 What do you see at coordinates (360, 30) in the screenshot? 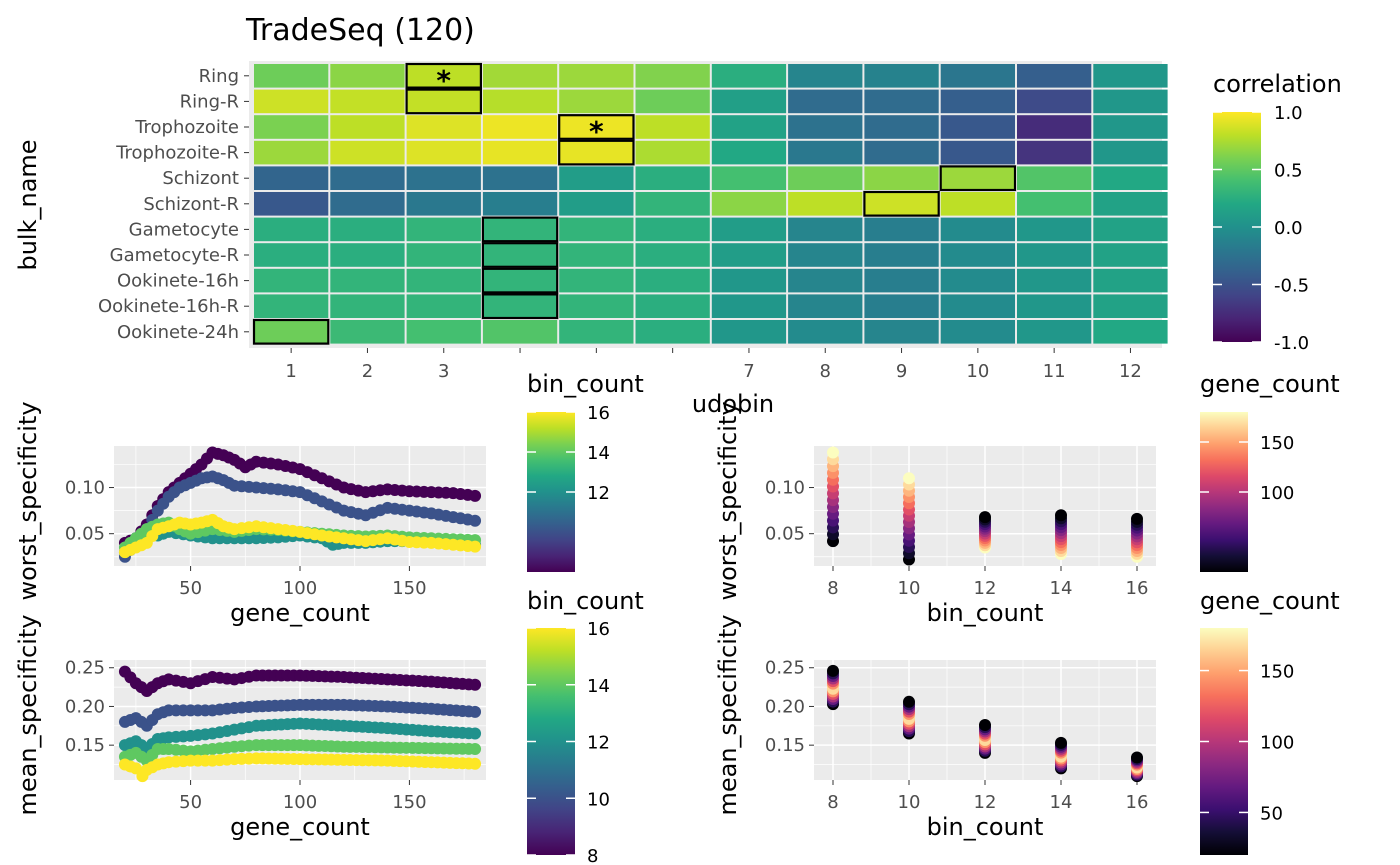
I see `chart-title: TradeSeq (120)` at bounding box center [360, 30].